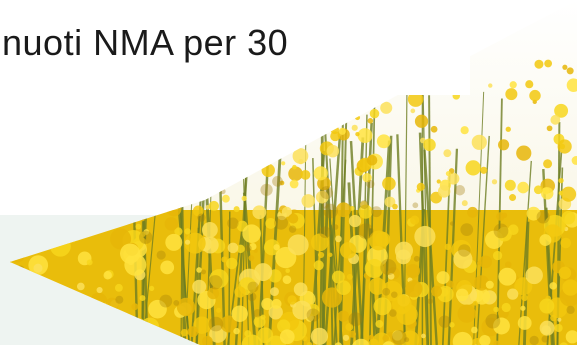  What do you see at coordinates (246, 4) in the screenshot?
I see `heading-fragment-cut` at bounding box center [246, 4].